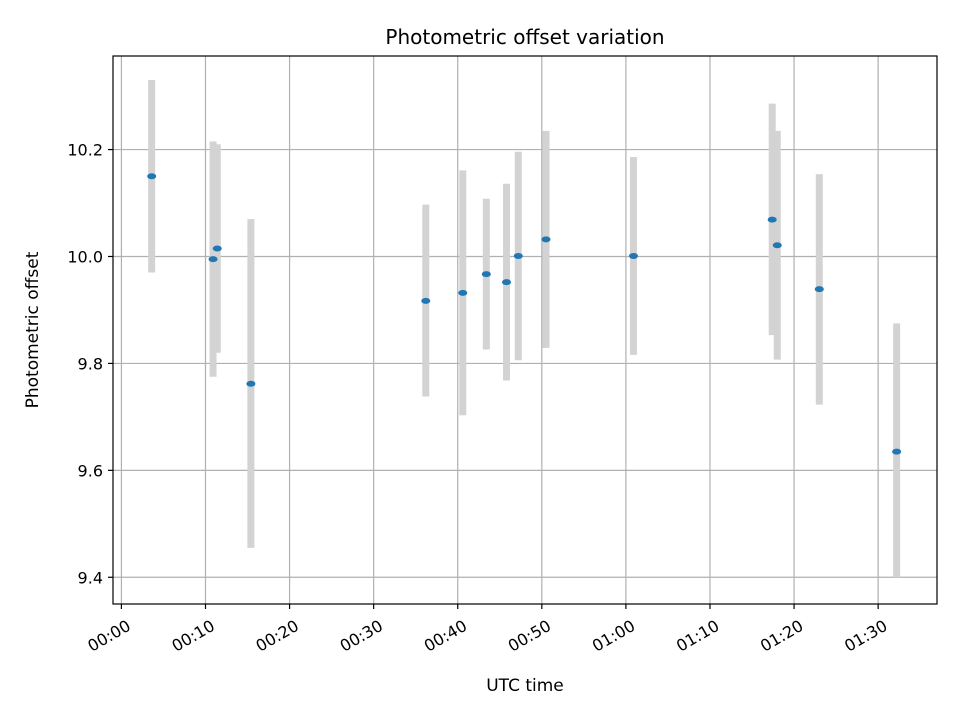 Image resolution: width=960 pixels, height=720 pixels. I want to click on x-tick-label: 00:10, so click(192, 636).